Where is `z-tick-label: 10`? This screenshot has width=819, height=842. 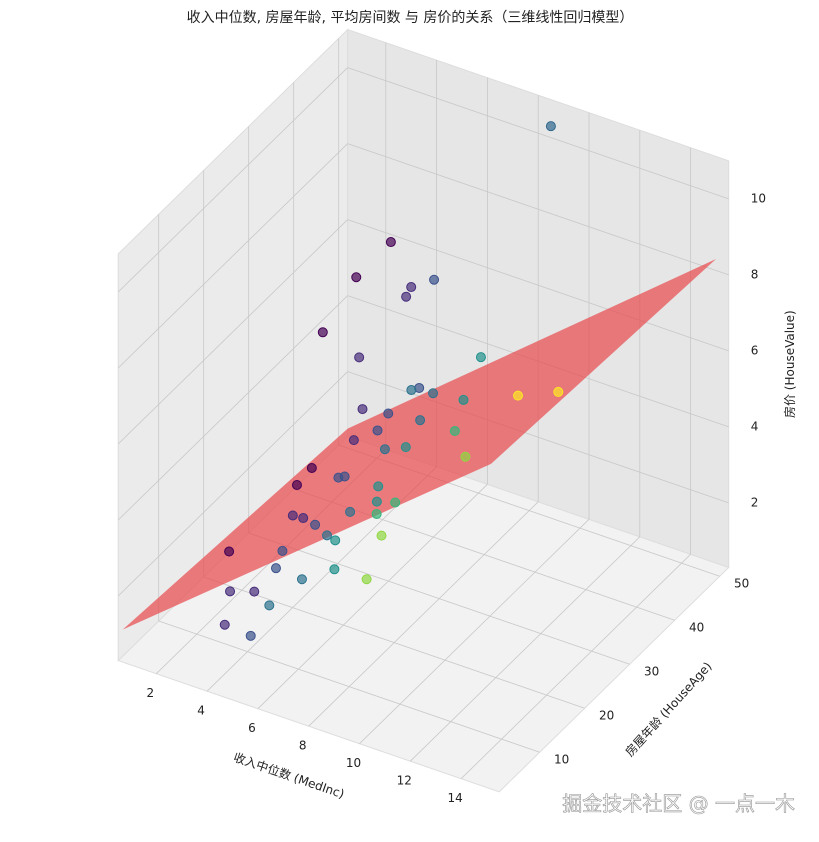 z-tick-label: 10 is located at coordinates (758, 198).